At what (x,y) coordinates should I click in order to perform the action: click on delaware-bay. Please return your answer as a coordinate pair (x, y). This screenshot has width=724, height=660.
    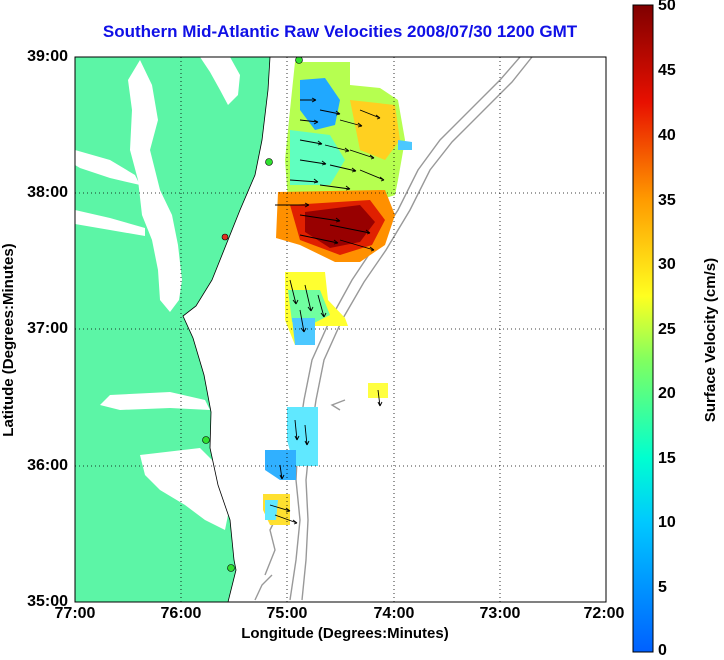
    Looking at the image, I should click on (220, 81).